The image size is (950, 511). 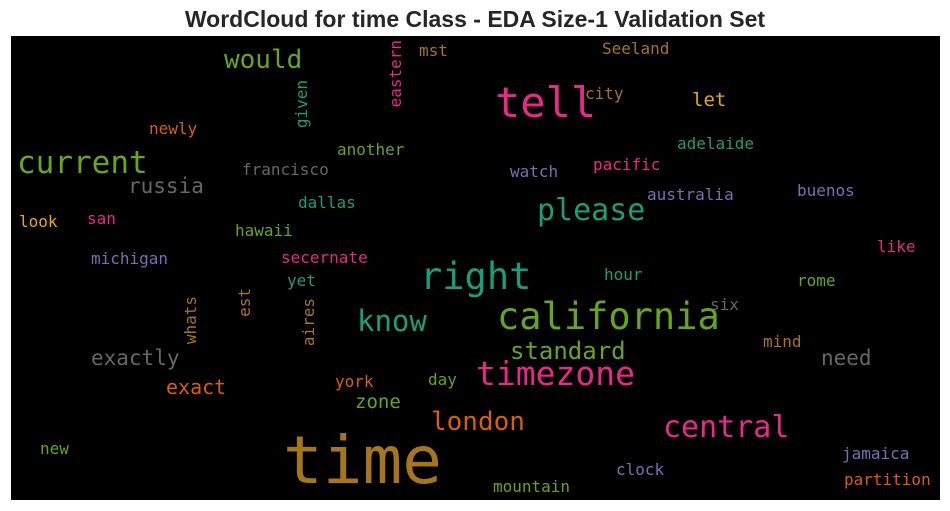 I want to click on word-york: york, so click(x=354, y=381).